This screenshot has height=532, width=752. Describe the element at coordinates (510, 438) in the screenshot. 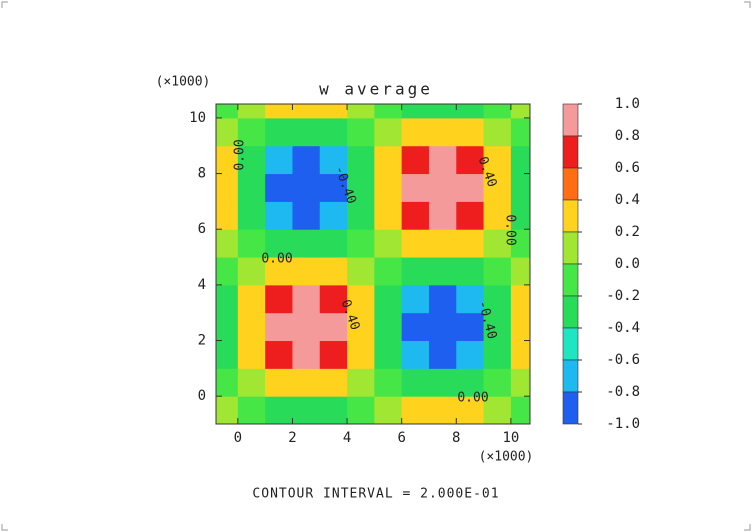

I see `x-tick-label: 10` at that location.